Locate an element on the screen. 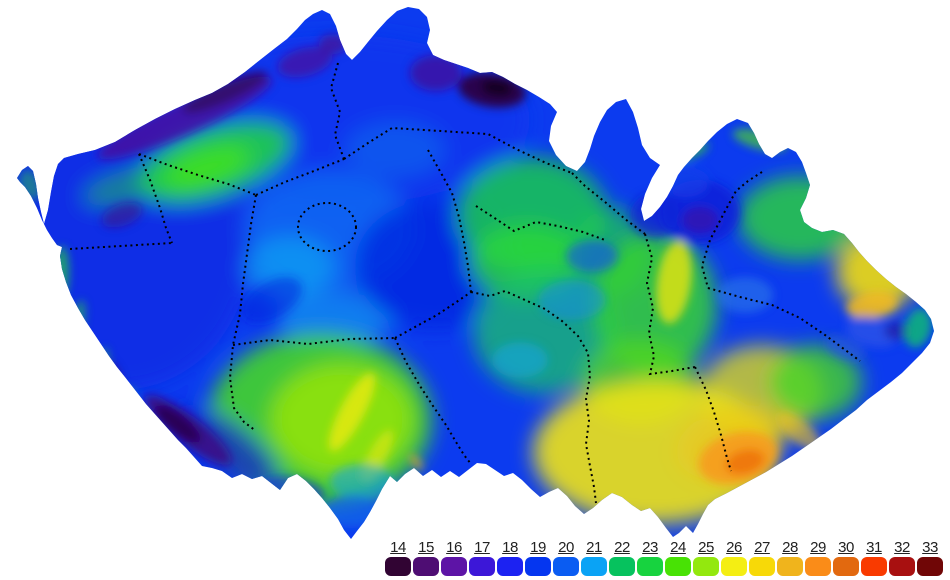 This screenshot has width=950, height=580. legend-item-31: 31 is located at coordinates (874, 557).